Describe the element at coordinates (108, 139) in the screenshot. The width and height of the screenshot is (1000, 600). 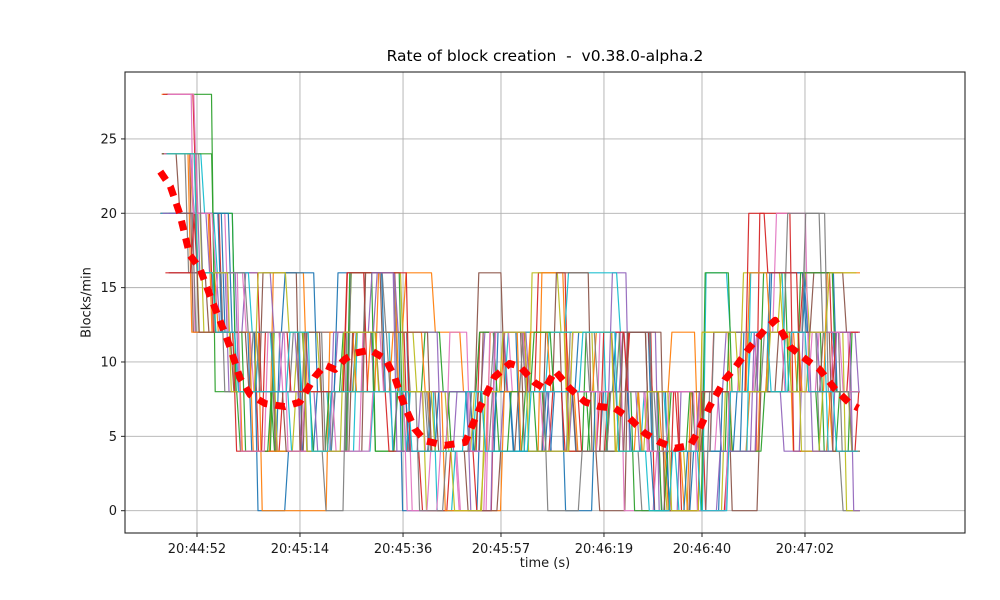
I see `svg-text: 25` at that location.